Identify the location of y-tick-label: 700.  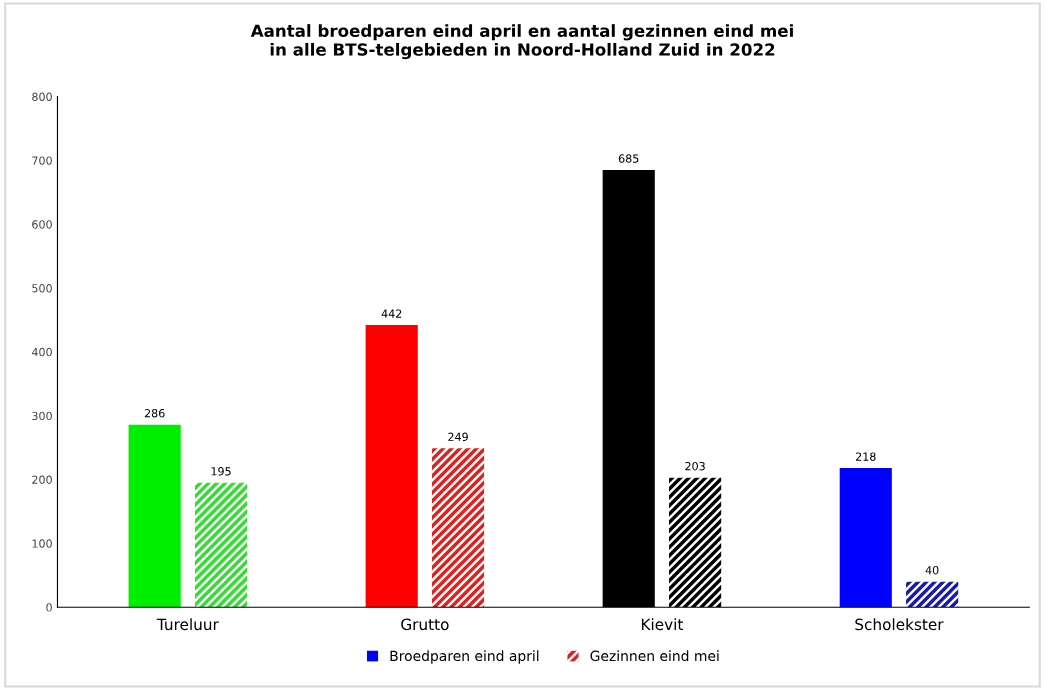
(42, 160).